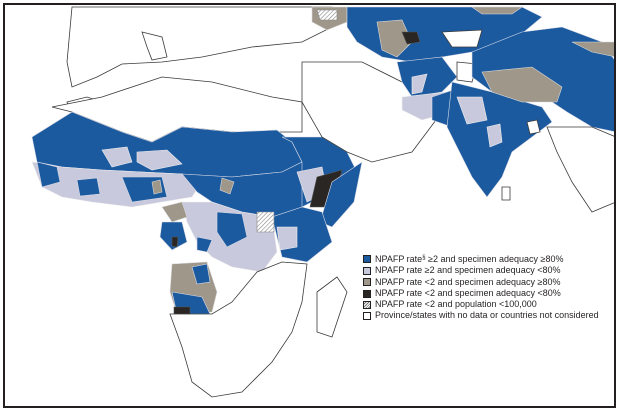 This screenshot has height=414, width=621. Describe the element at coordinates (499, 129) in the screenshot. I see `india-region` at that location.